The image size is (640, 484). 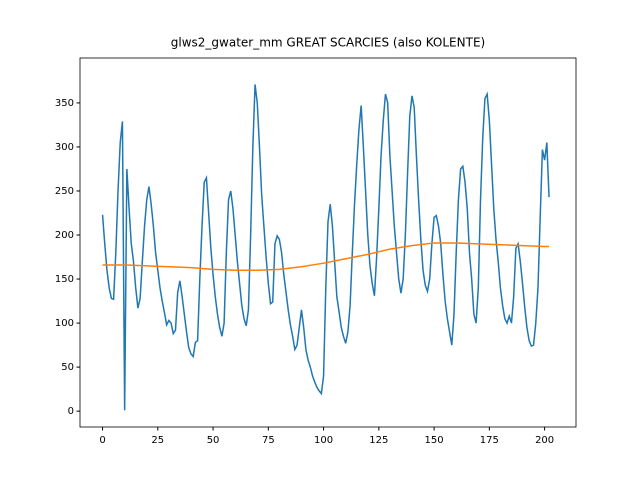 What do you see at coordinates (544, 440) in the screenshot?
I see `x-tick-label: 200` at bounding box center [544, 440].